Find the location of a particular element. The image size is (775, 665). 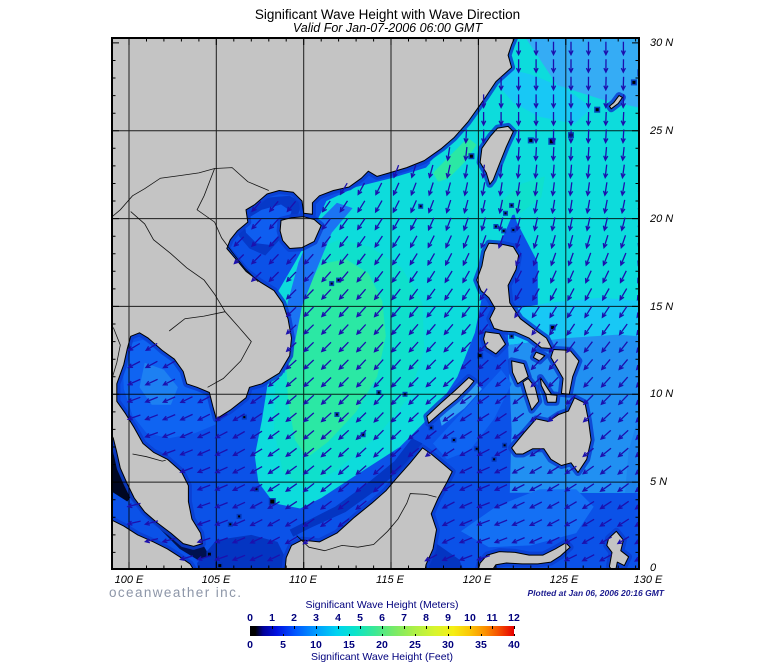

lon-label: 125 E is located at coordinates (564, 580).